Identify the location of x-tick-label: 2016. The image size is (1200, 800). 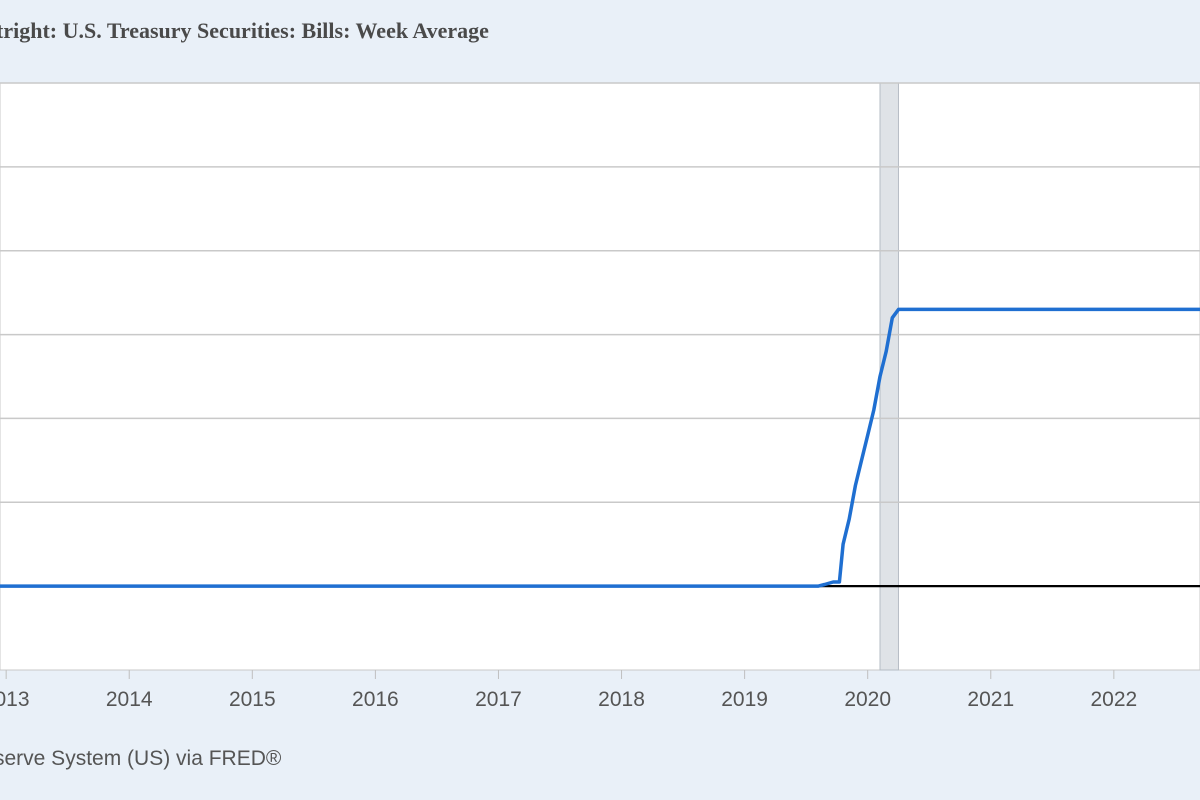
(375, 699).